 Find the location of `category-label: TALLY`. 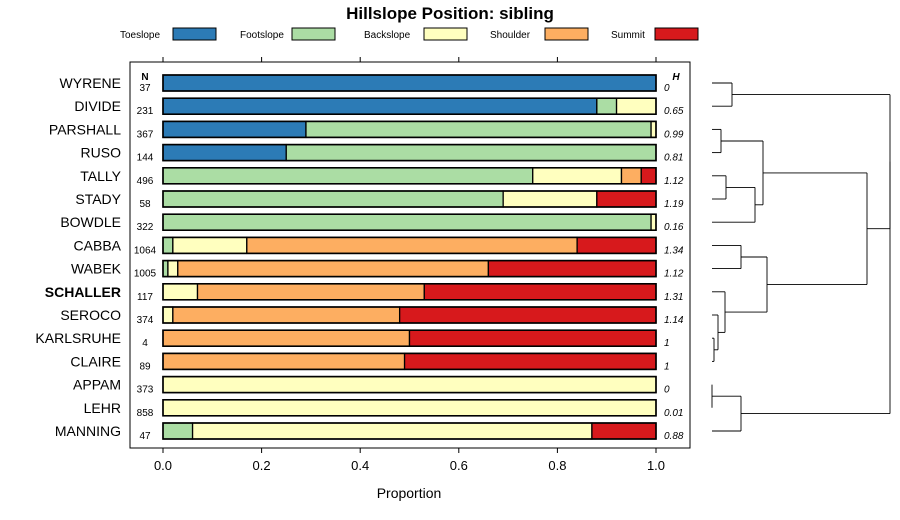

category-label: TALLY is located at coordinates (100, 176).